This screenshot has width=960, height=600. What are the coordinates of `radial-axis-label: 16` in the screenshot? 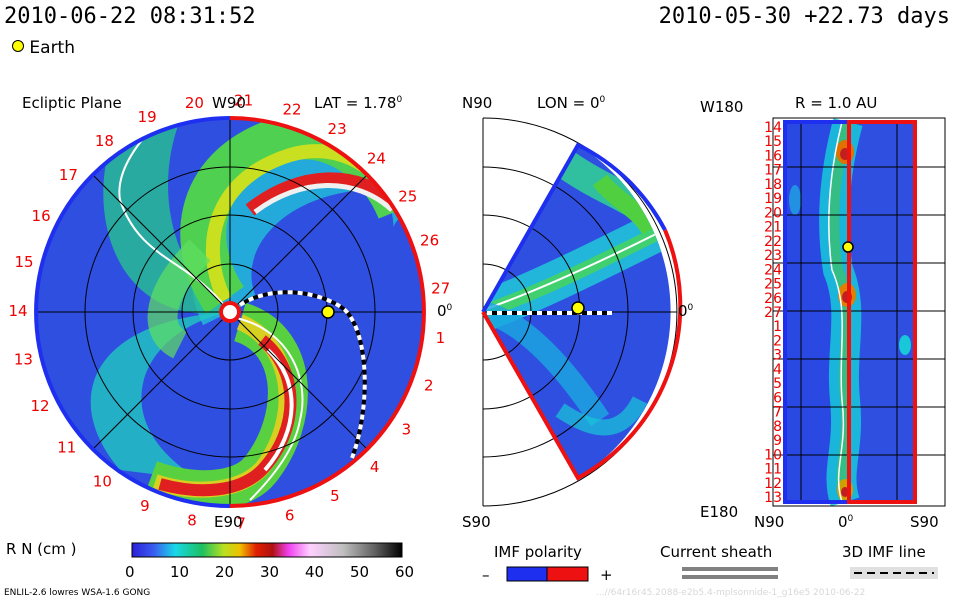 It's located at (773, 157).